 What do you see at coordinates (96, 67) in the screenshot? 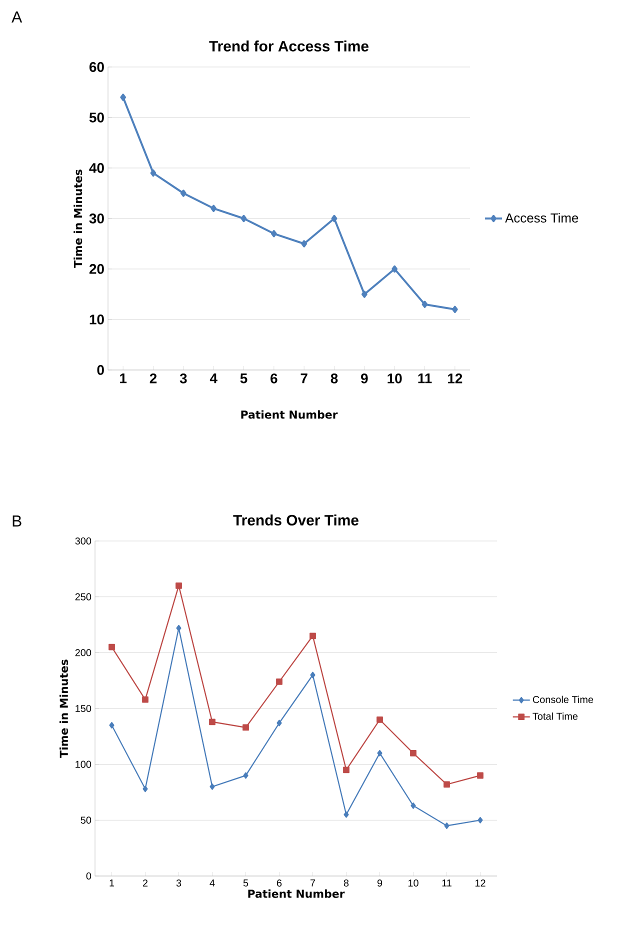
I see `y-tick-label: 60` at bounding box center [96, 67].